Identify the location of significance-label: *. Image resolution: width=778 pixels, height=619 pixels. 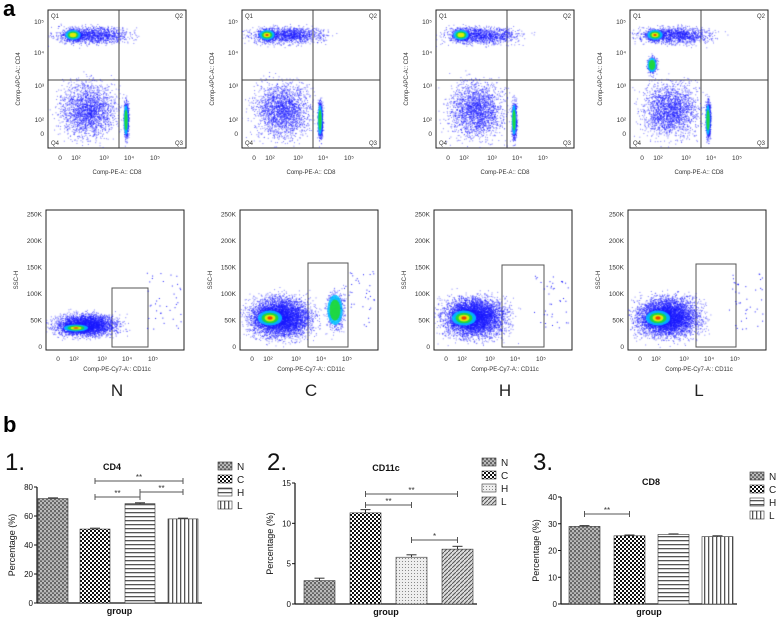
(434, 536).